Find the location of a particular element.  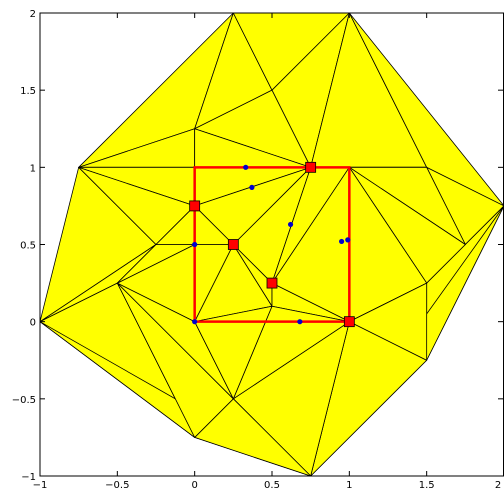

x-tick-label: −1 is located at coordinates (40, 485).